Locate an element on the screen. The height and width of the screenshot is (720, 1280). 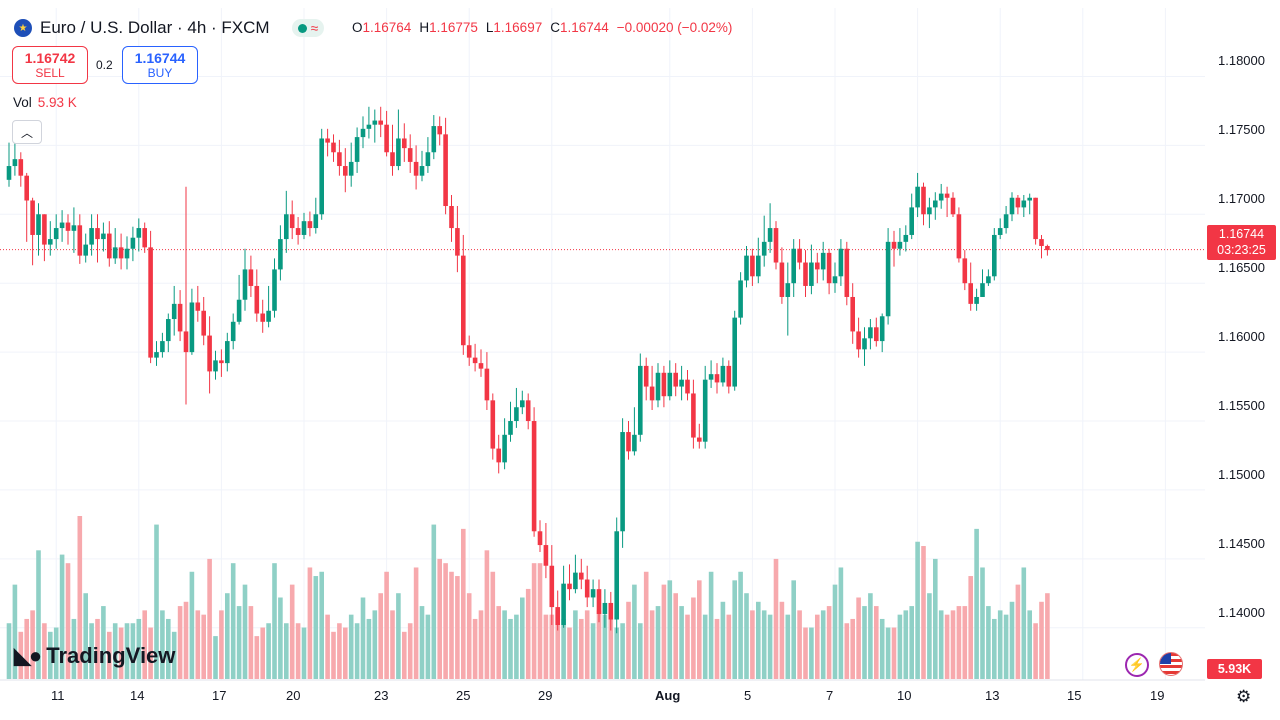
symbol-title: Euro / U.S. Dollar · 4h · FXCM is located at coordinates (155, 27).